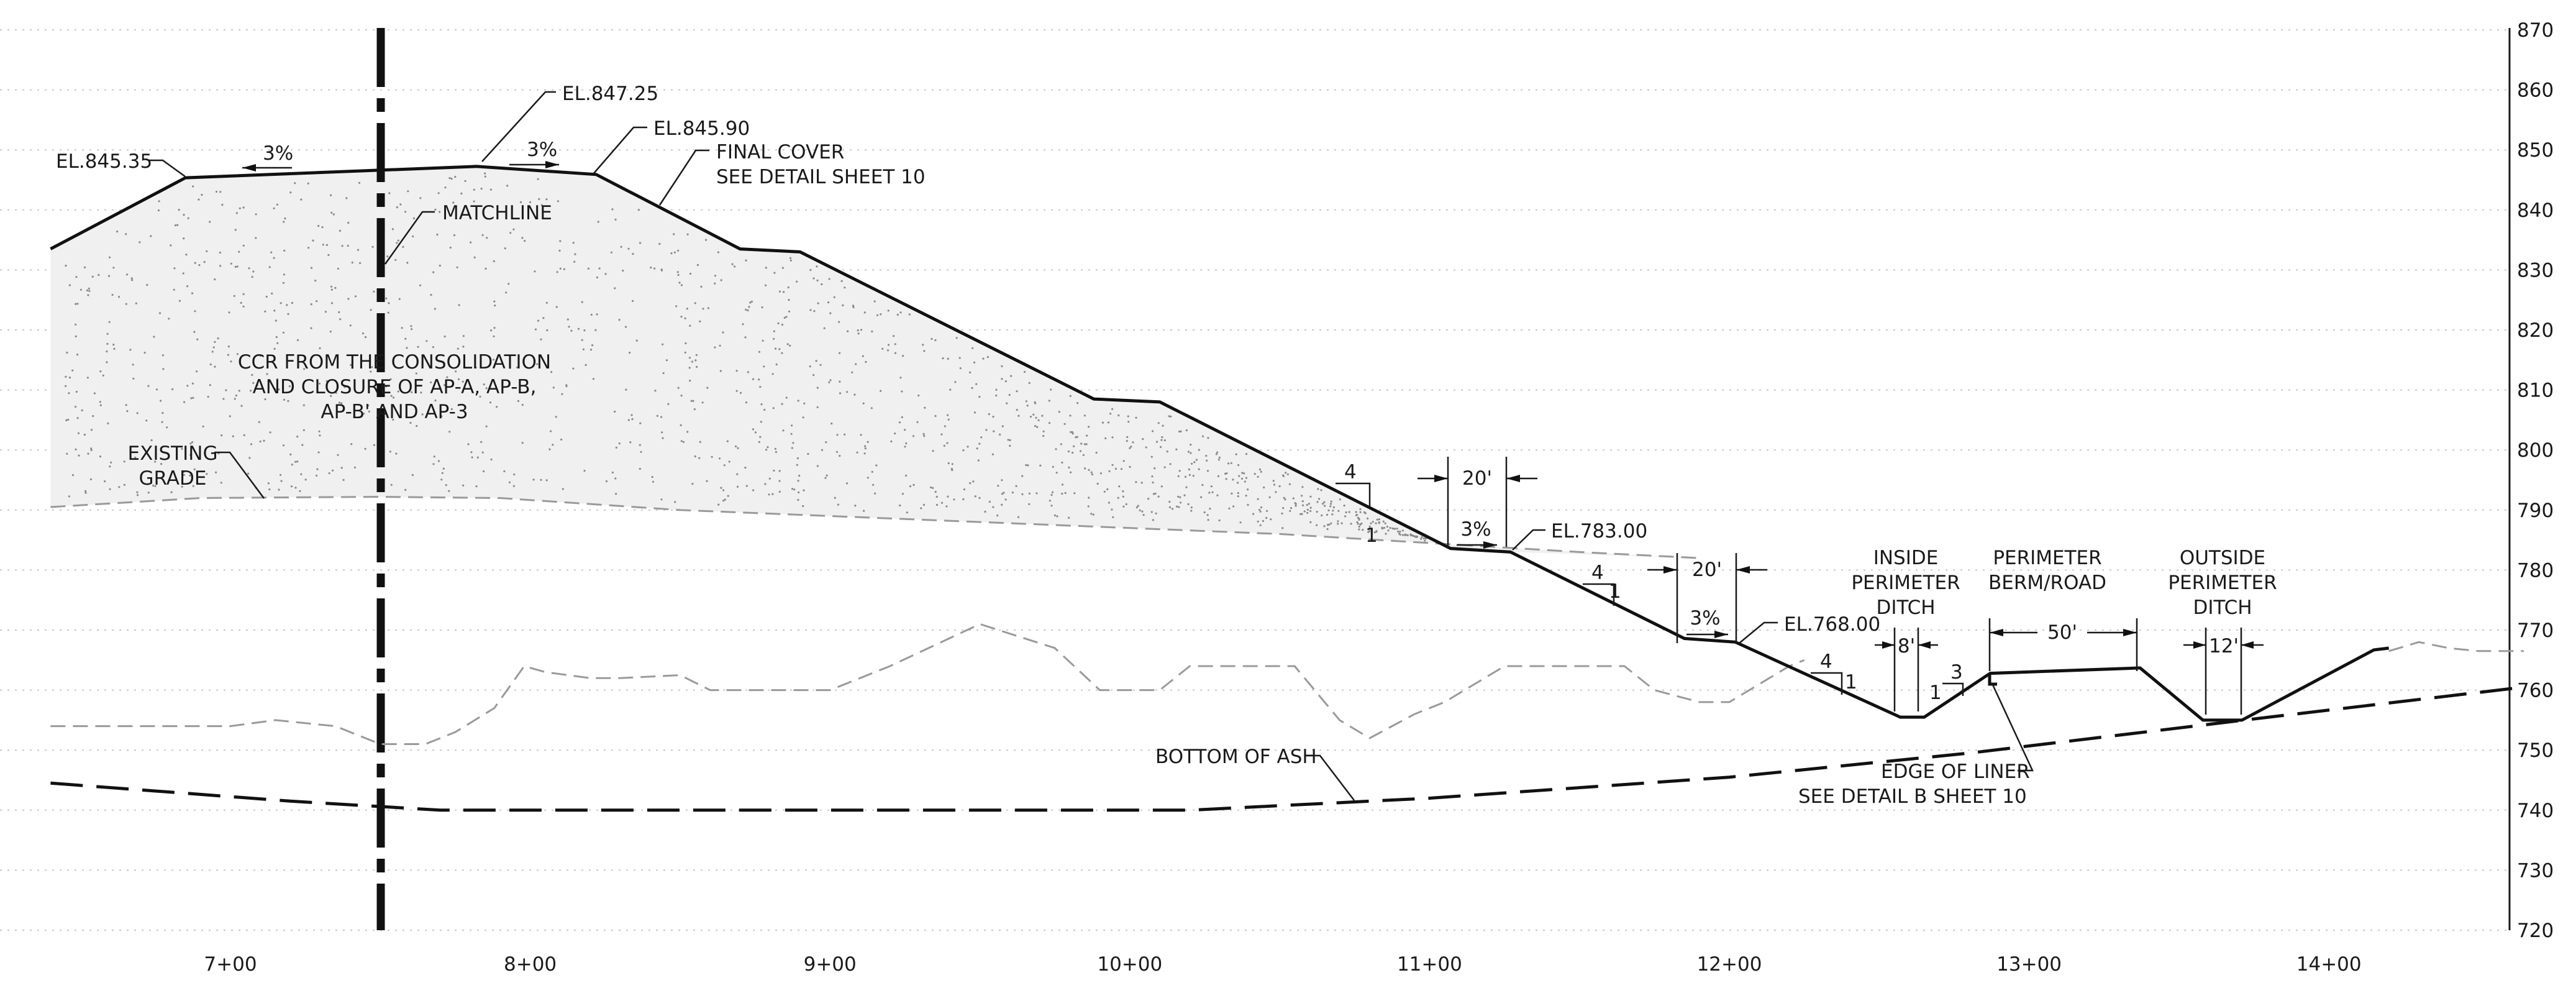  Describe the element at coordinates (2329, 964) in the screenshot. I see `station-label: 14+00` at that location.